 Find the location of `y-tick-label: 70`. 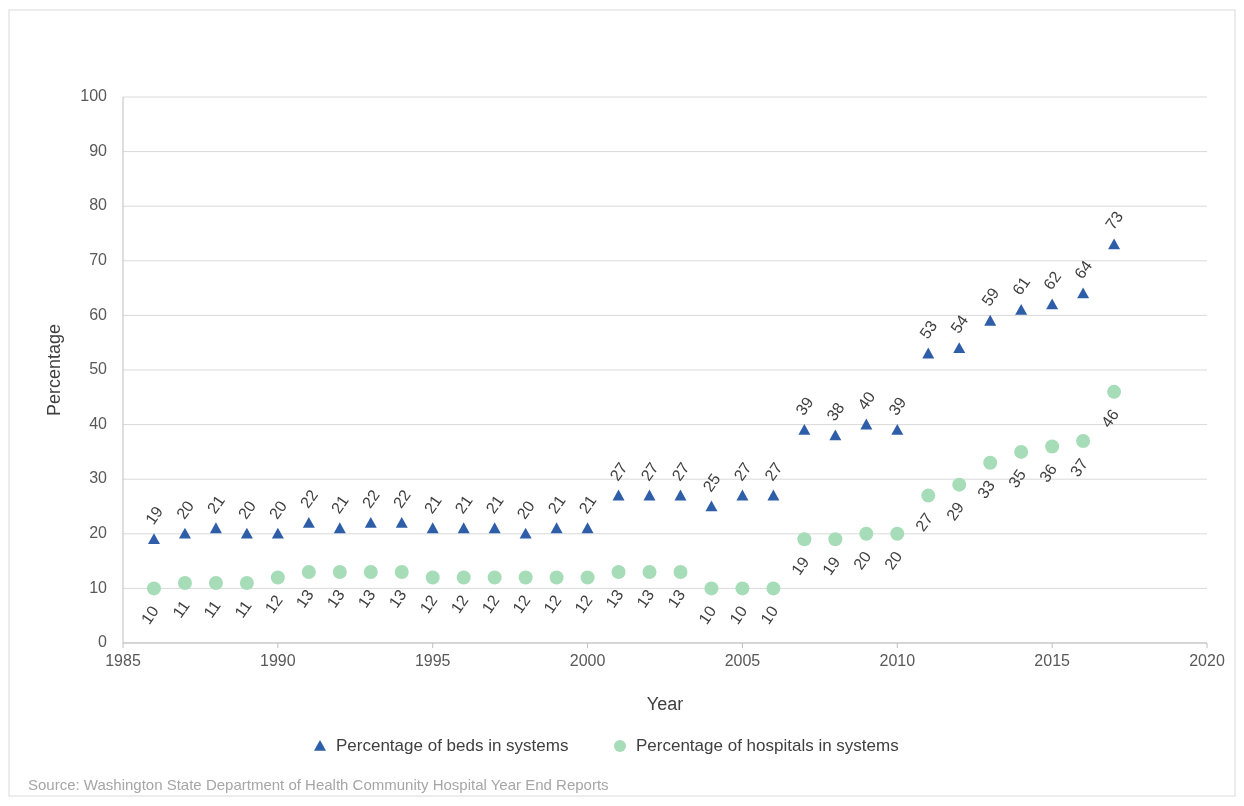

y-tick-label: 70 is located at coordinates (98, 260).